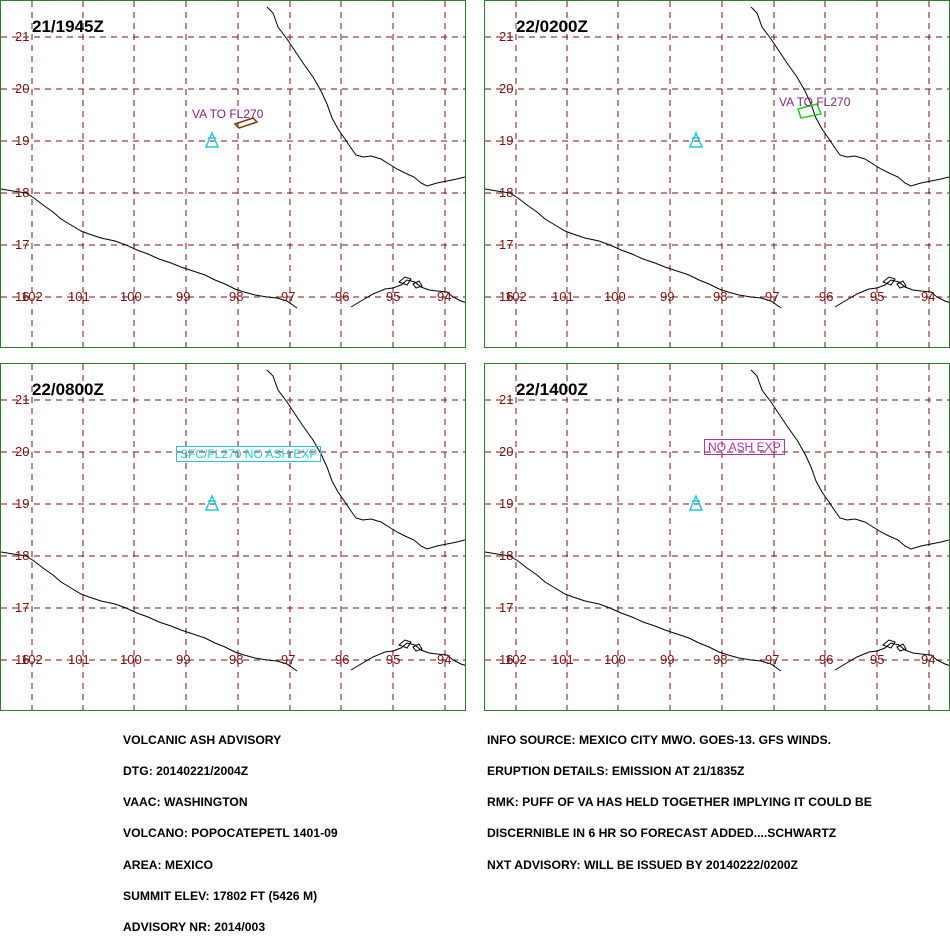  What do you see at coordinates (202, 740) in the screenshot?
I see `advisory-line: VOLCANIC ASH ADVISORY` at bounding box center [202, 740].